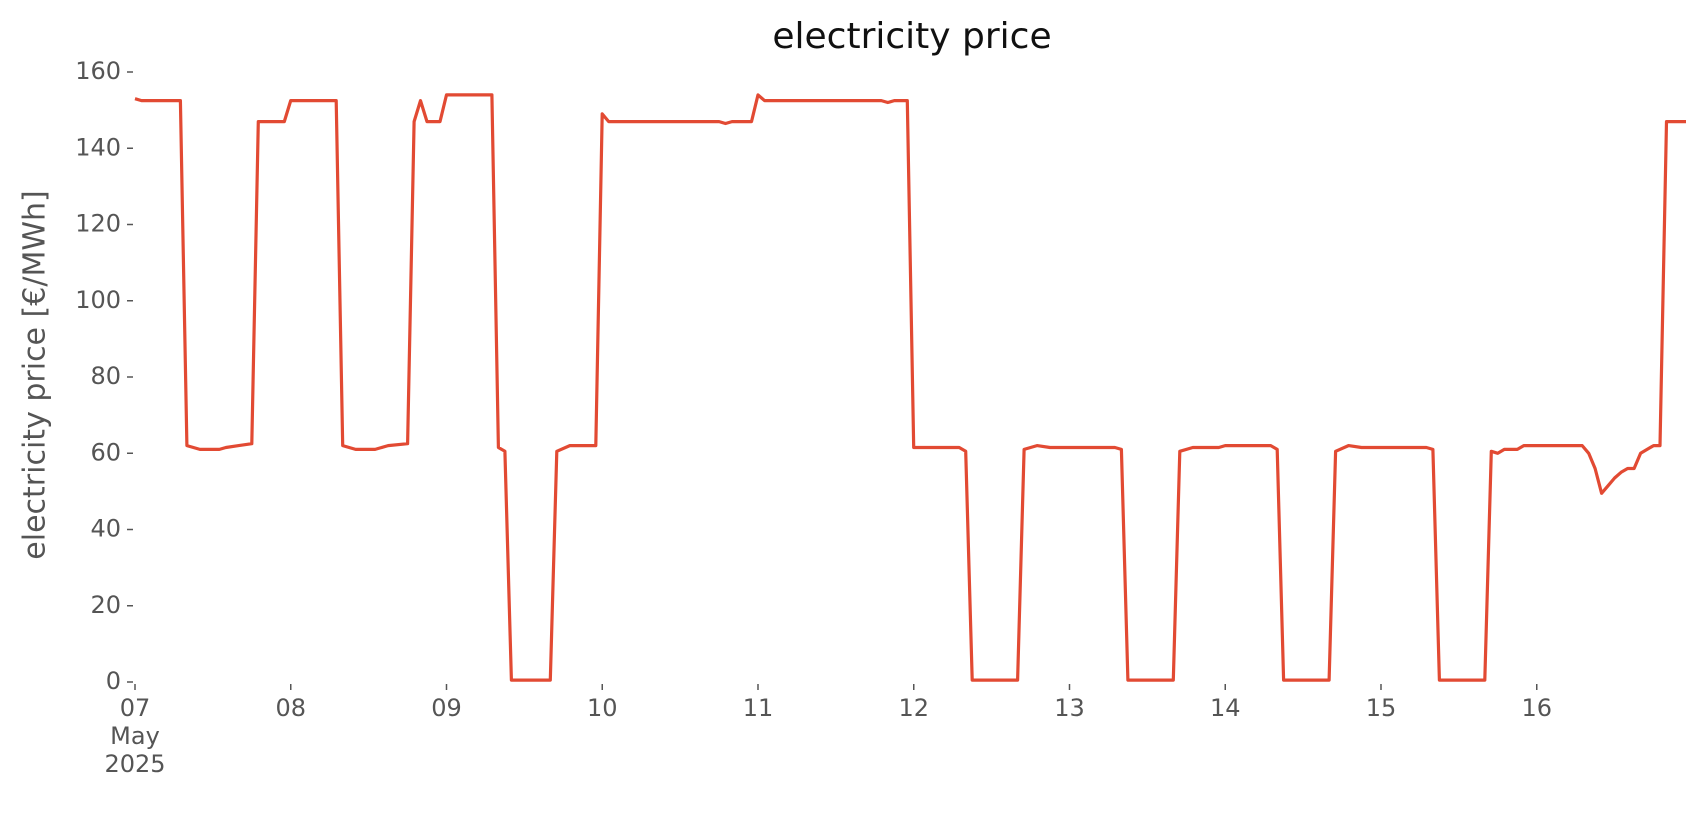 The image size is (1706, 815). I want to click on y-tick-label: 60, so click(105, 452).